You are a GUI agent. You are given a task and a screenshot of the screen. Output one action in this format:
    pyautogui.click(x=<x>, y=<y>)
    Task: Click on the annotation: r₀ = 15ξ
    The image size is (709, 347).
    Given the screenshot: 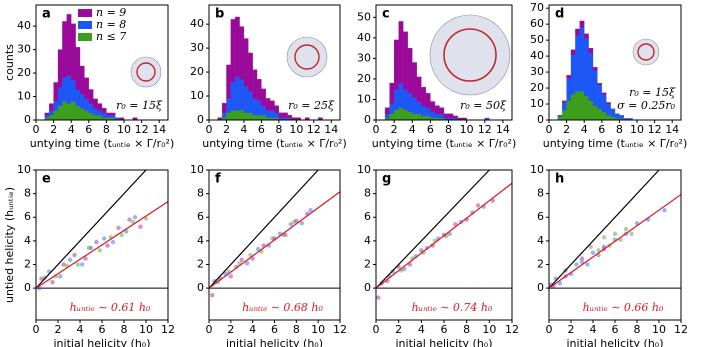 What is the action you would take?
    pyautogui.click(x=652, y=92)
    